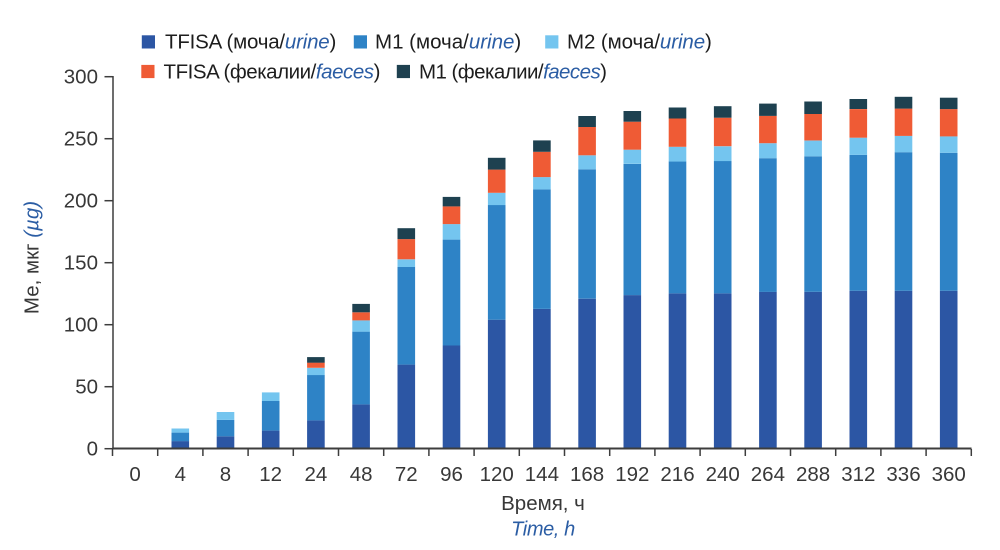  What do you see at coordinates (81, 263) in the screenshot?
I see `svg-text: 150` at bounding box center [81, 263].